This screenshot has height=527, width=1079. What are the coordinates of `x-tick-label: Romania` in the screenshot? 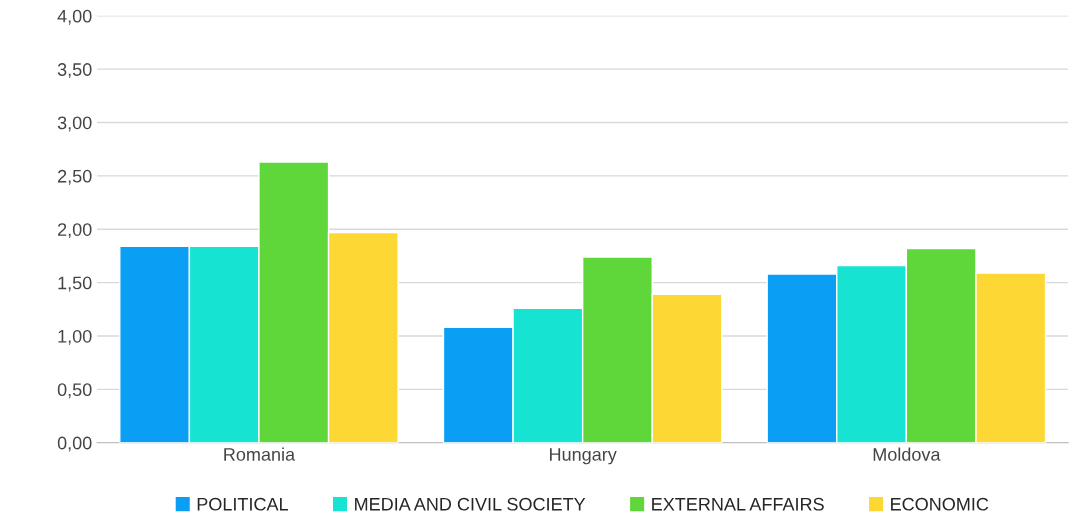 It's located at (260, 454).